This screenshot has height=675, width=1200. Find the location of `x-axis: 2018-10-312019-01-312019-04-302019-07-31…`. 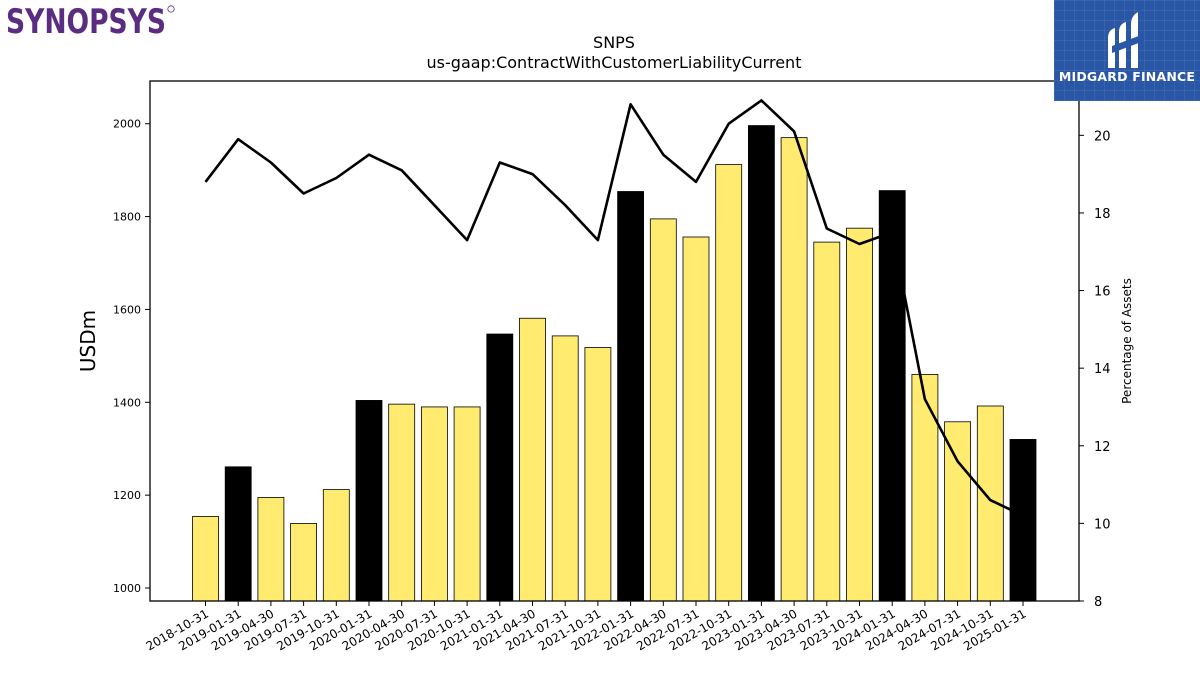

x-axis: 2018-10-312019-01-312019-04-302019-07-31… is located at coordinates (586, 627).